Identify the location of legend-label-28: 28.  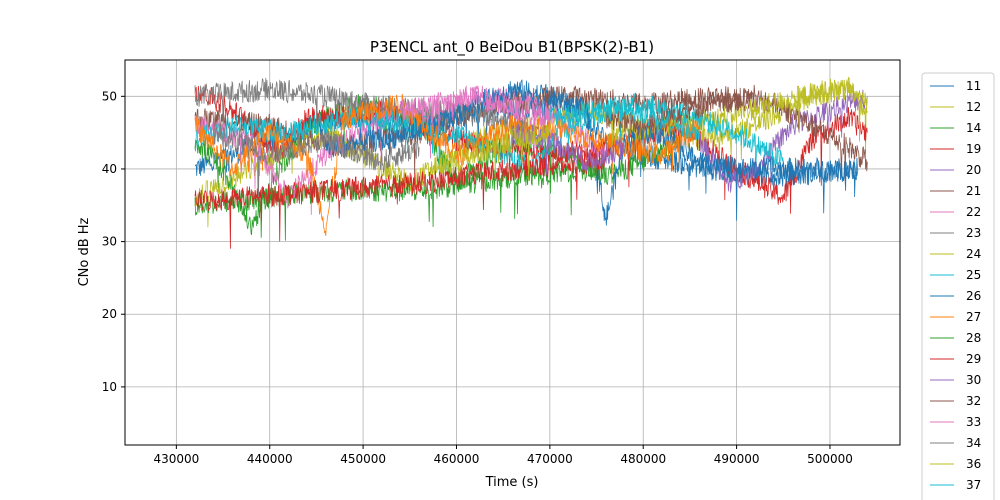
(973, 338).